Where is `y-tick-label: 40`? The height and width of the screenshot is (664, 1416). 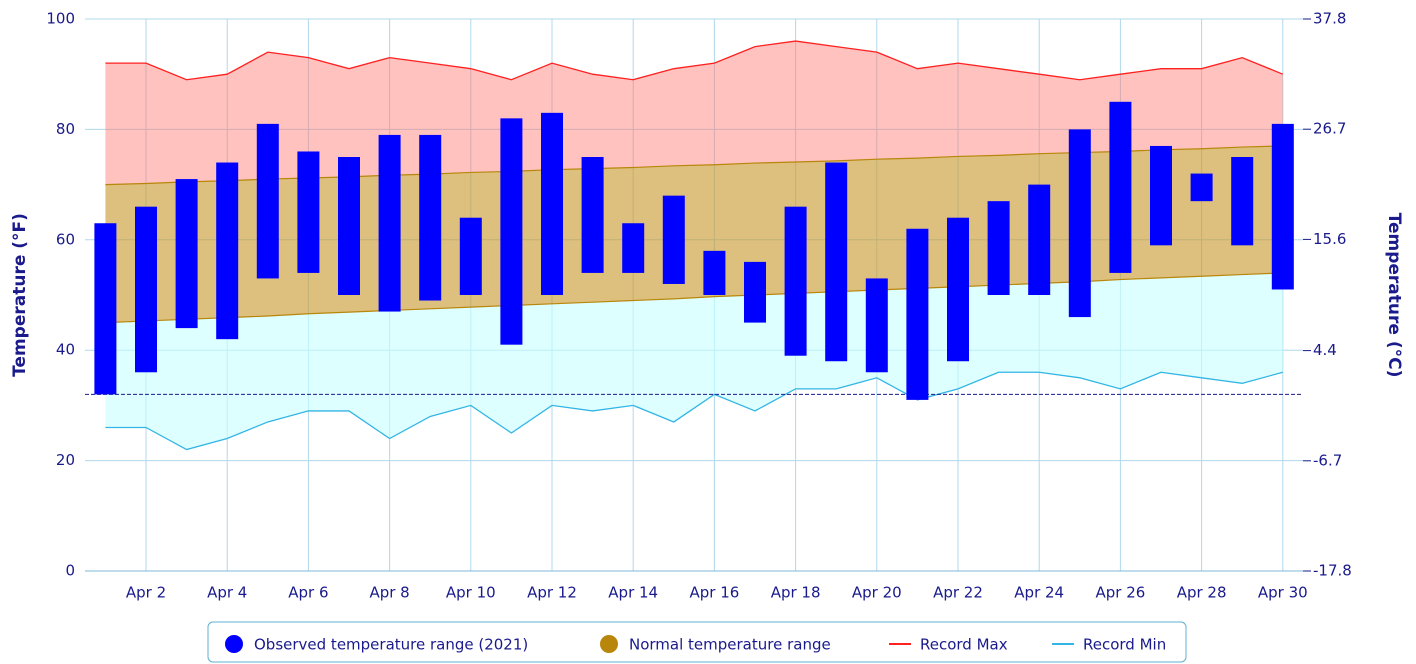
y-tick-label: 40 is located at coordinates (65, 350).